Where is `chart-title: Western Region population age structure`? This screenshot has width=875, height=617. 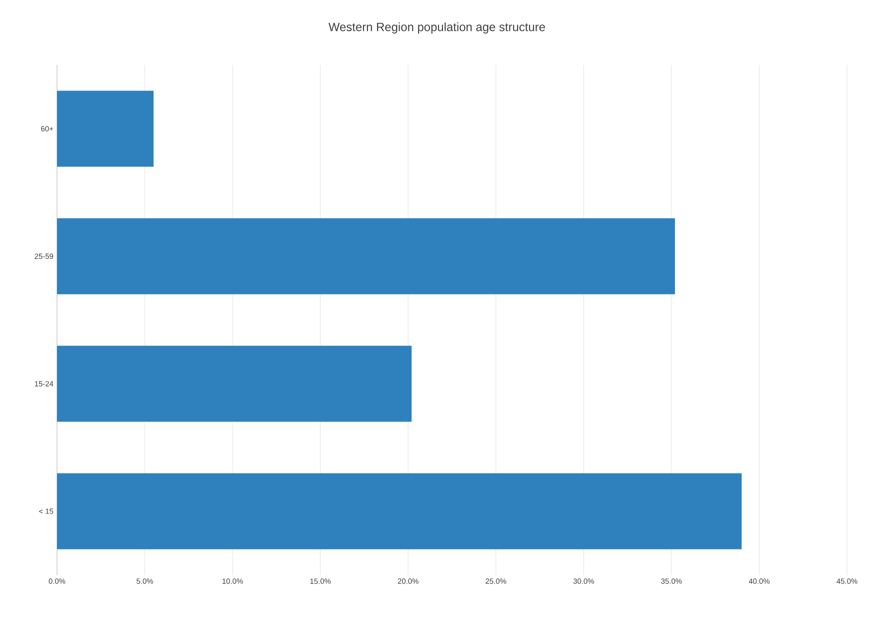
chart-title: Western Region population age structure is located at coordinates (436, 28).